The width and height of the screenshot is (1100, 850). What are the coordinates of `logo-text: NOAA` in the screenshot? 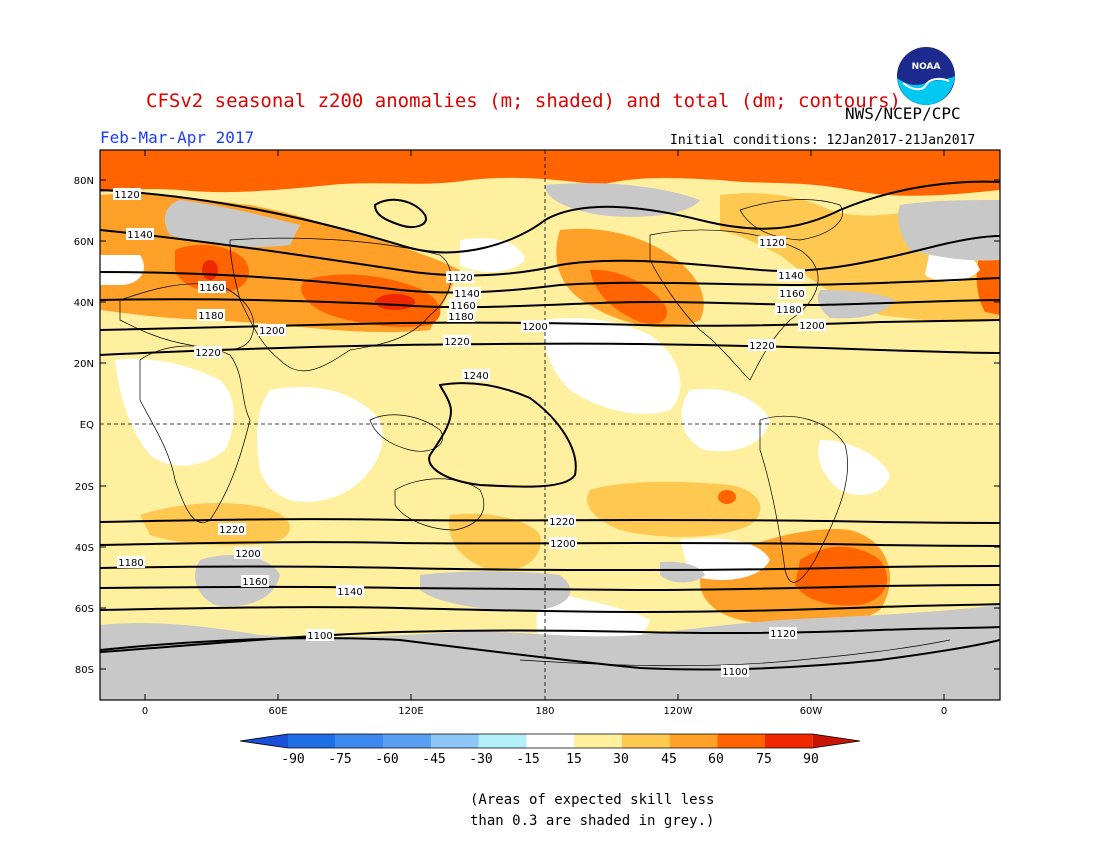 It's located at (926, 67).